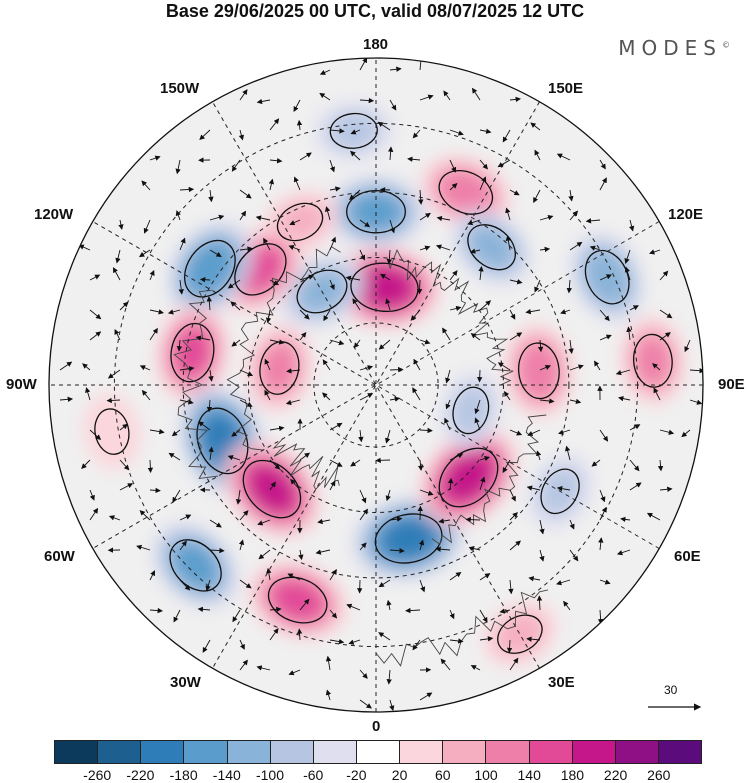  What do you see at coordinates (196, 384) in the screenshot?
I see `coastline` at bounding box center [196, 384].